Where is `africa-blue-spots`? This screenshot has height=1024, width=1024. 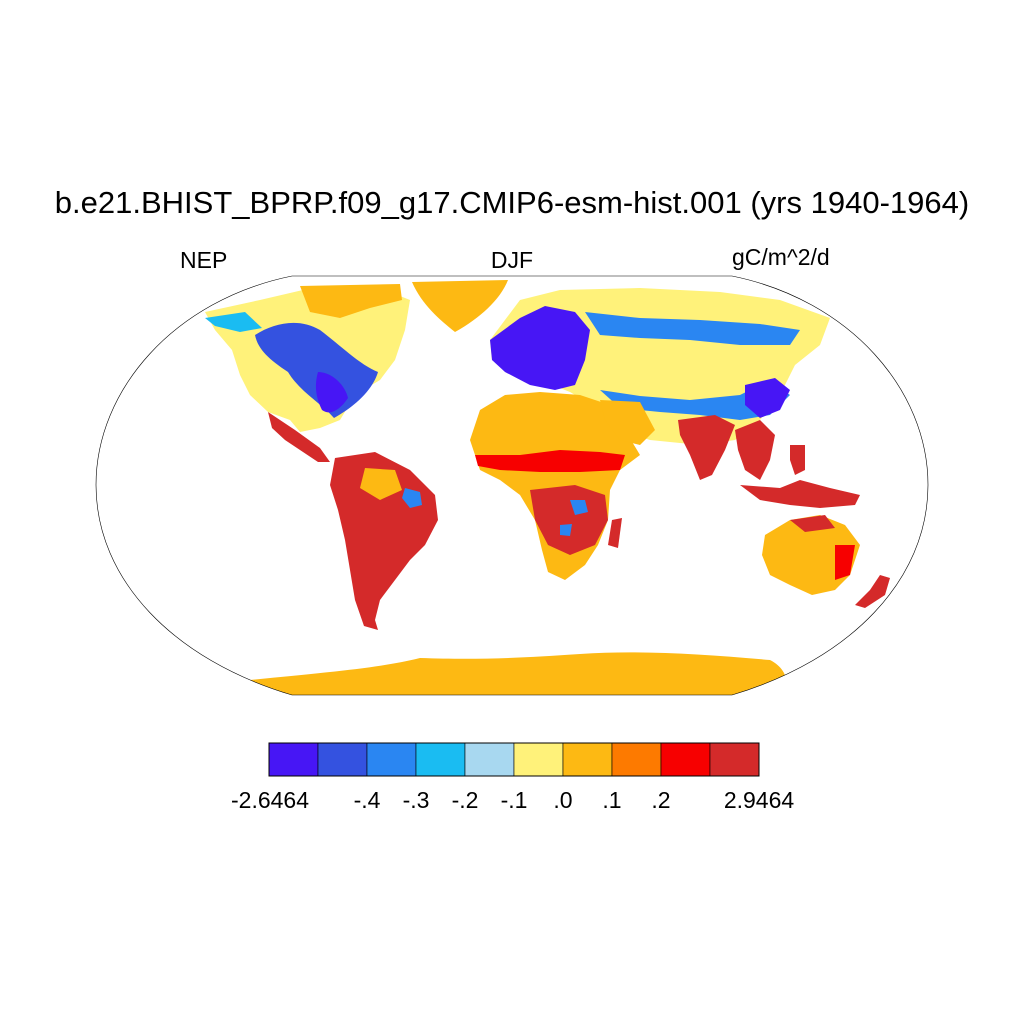 africa-blue-spots is located at coordinates (574, 518).